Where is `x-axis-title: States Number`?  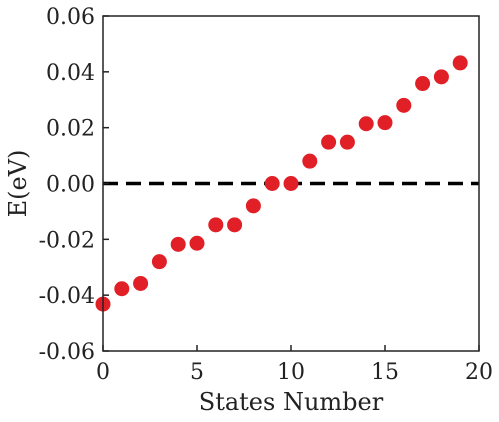
x-axis-title: States Number is located at coordinates (291, 402).